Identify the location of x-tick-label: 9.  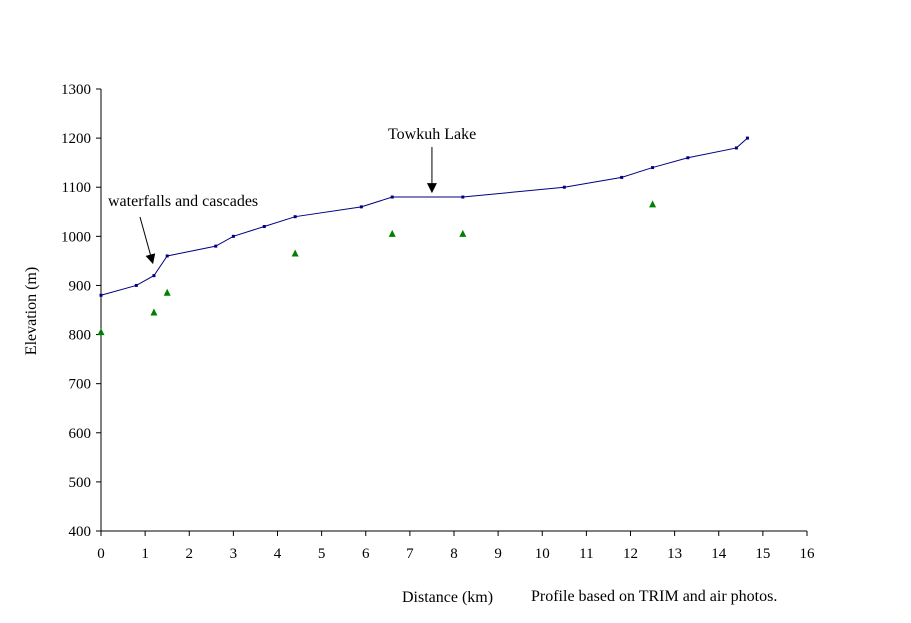
(498, 554).